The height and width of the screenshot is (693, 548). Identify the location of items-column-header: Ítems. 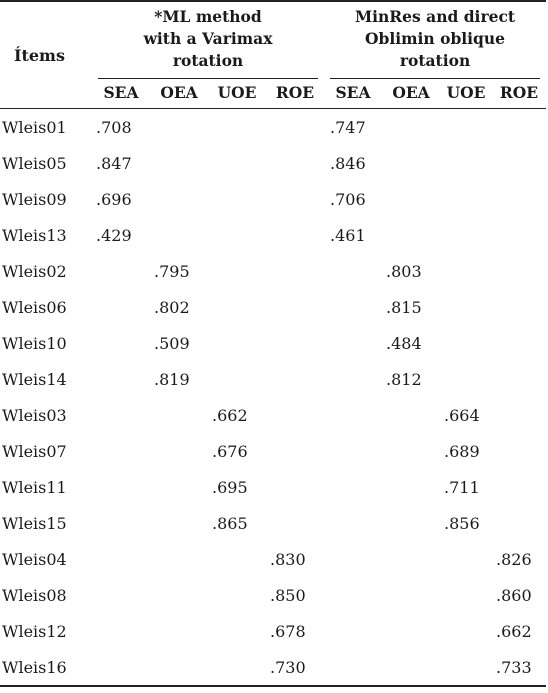
(46, 54).